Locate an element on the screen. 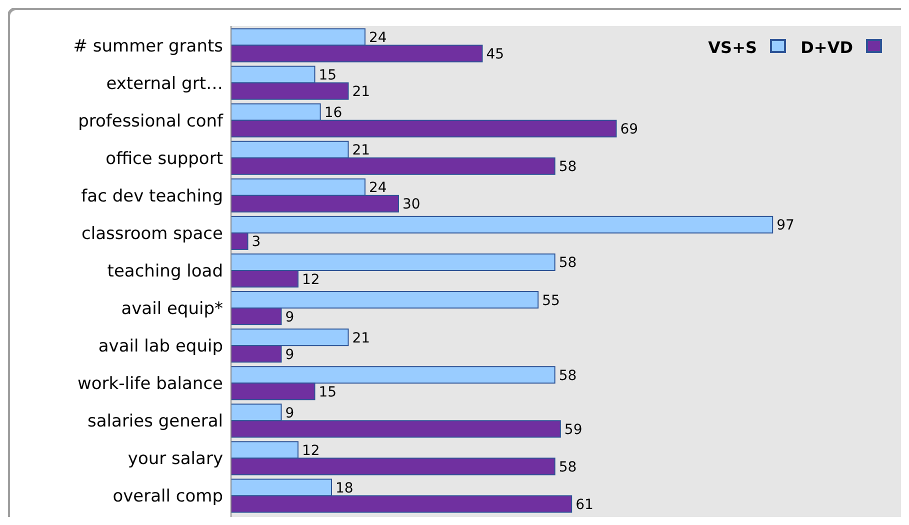  data-label: 18 is located at coordinates (345, 488).